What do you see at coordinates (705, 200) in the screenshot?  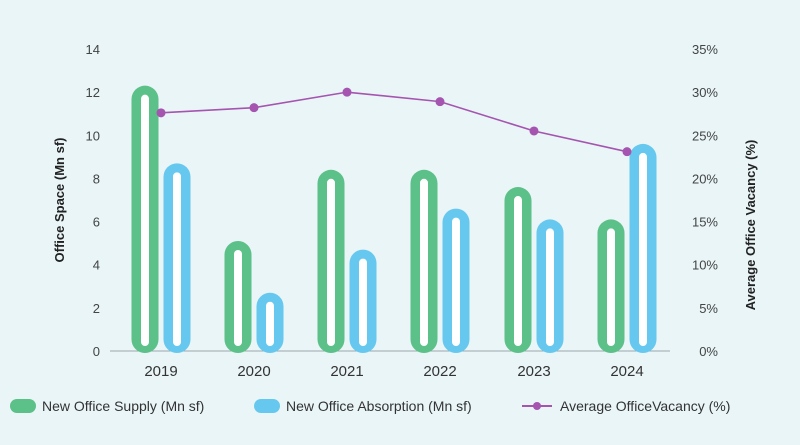 I see `right-axis: 0% 5% 10% 15% 20% 25% 30% 35%` at bounding box center [705, 200].